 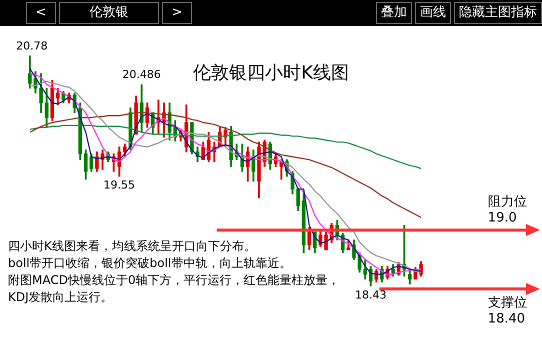 What do you see at coordinates (32, 45) in the screenshot?
I see `annotation: 20.78` at bounding box center [32, 45].